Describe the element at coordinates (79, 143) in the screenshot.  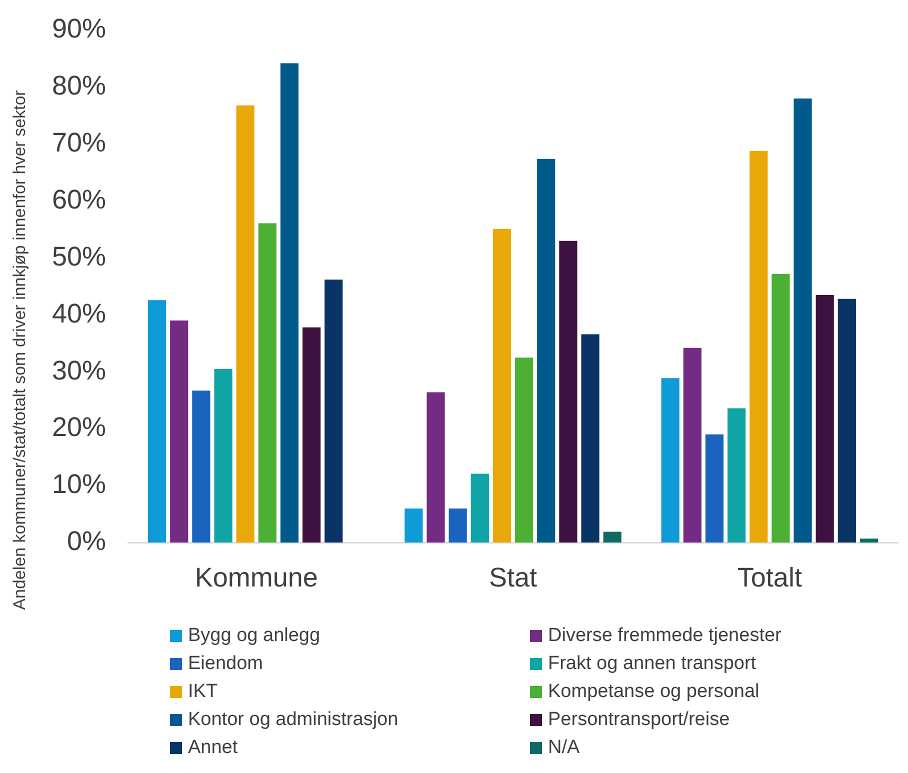
I see `y-tick-label: 70%` at that location.